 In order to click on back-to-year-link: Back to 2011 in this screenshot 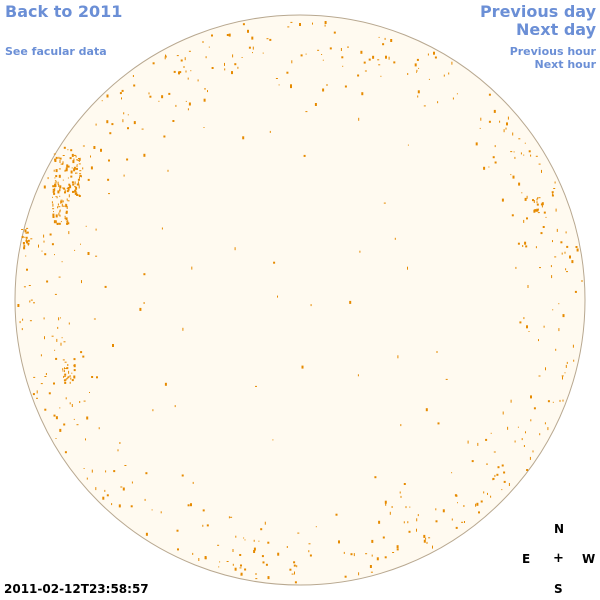, I will do `click(64, 11)`.